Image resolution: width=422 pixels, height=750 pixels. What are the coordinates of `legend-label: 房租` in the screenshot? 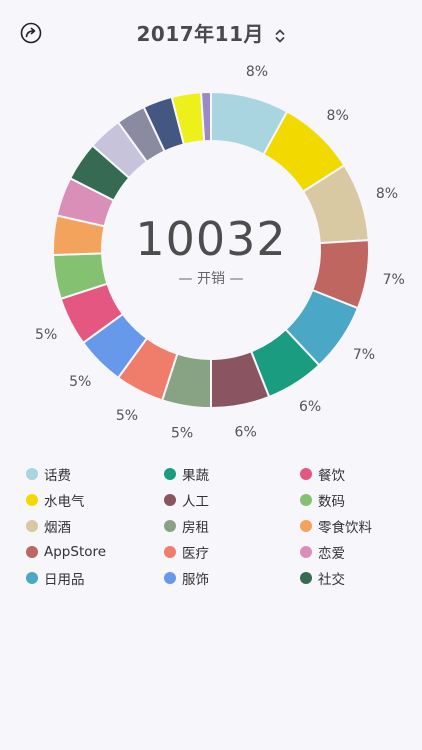 It's located at (195, 528).